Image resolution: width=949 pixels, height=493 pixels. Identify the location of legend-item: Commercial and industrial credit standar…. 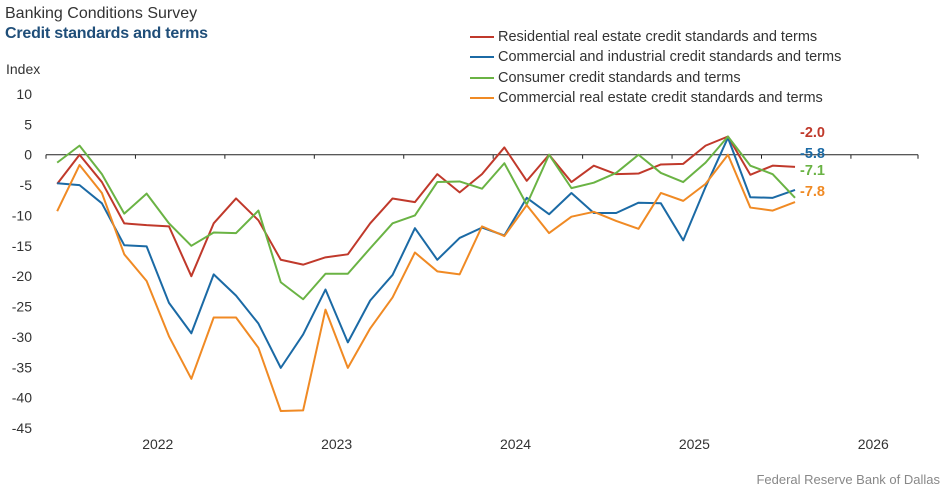
(655, 57).